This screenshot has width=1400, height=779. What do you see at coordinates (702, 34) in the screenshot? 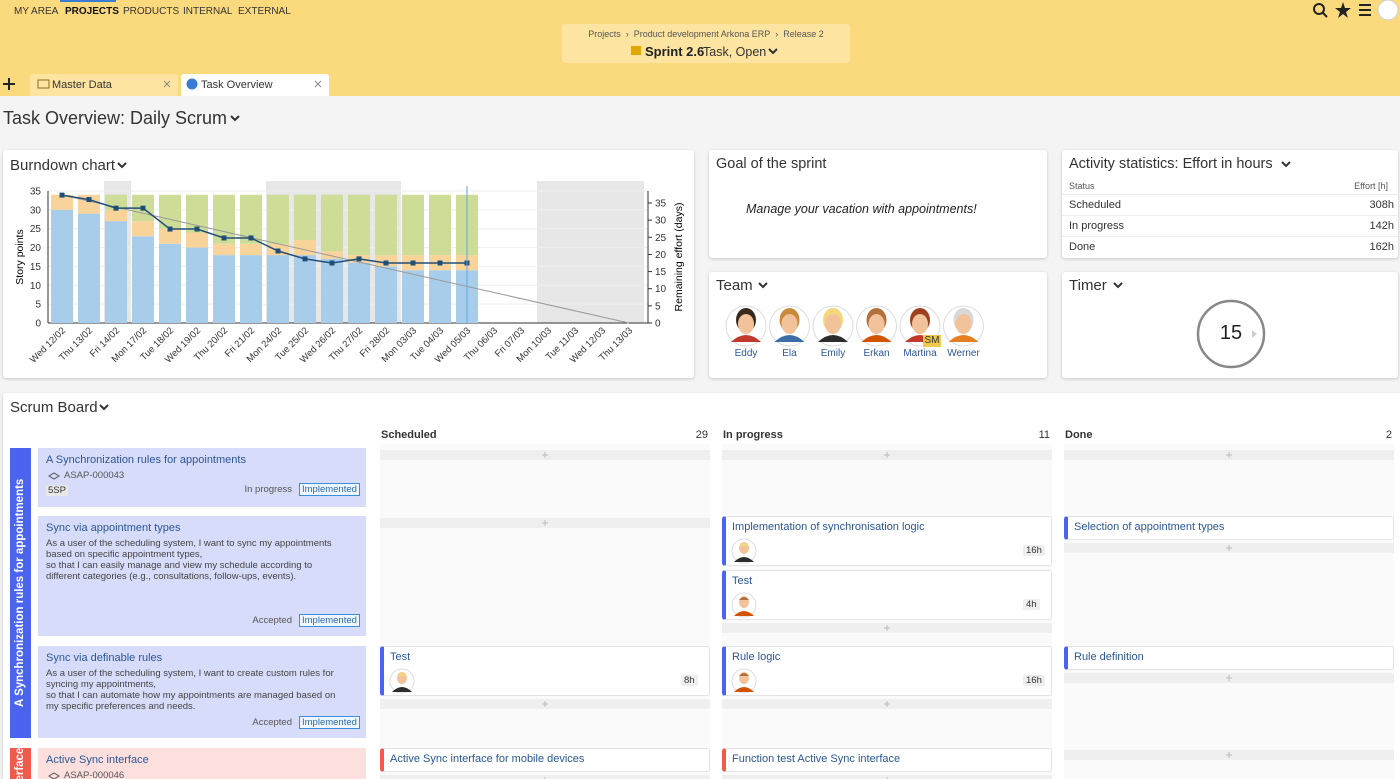
I see `crumb: Product development Arkona ERP` at bounding box center [702, 34].